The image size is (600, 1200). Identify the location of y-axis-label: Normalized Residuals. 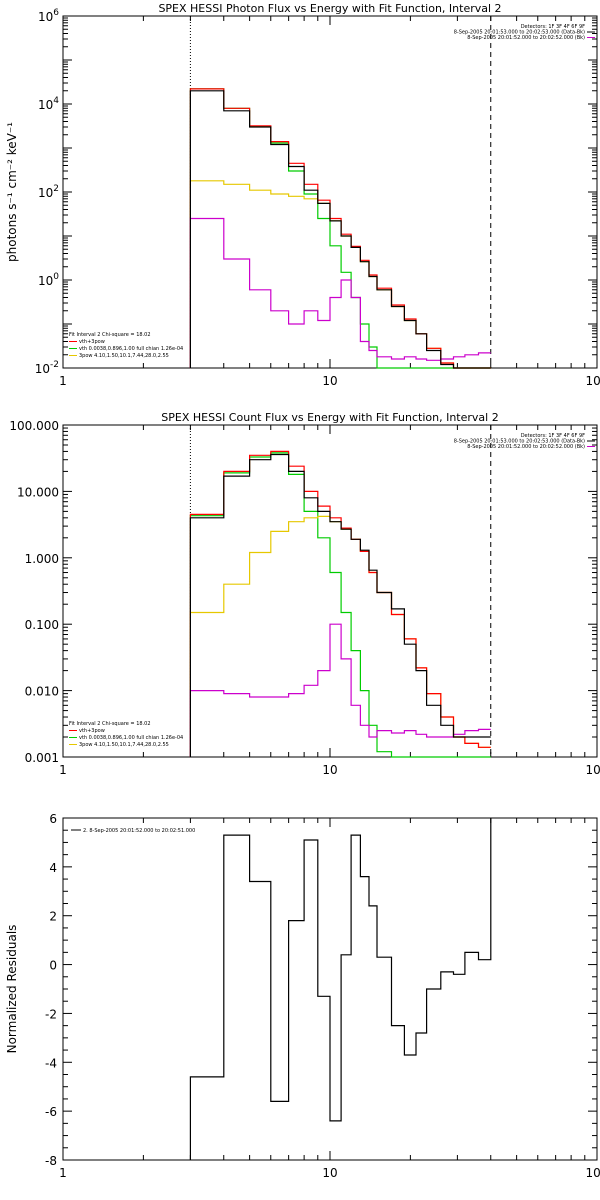
(12, 989).